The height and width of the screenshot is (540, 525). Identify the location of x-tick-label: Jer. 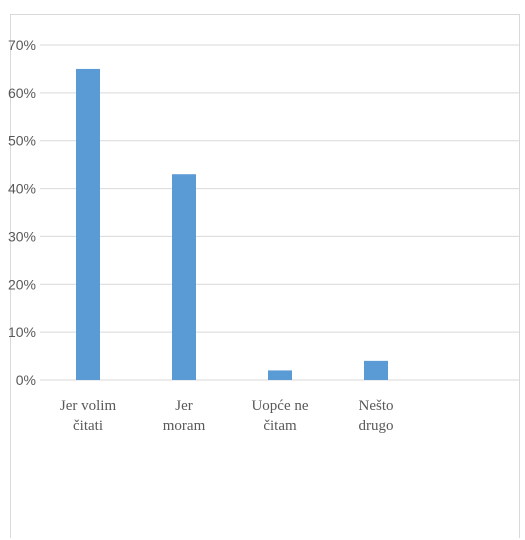
(184, 406).